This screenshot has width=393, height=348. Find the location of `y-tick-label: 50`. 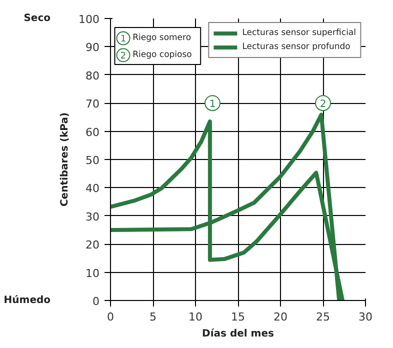

y-tick-label: 50 is located at coordinates (93, 160).